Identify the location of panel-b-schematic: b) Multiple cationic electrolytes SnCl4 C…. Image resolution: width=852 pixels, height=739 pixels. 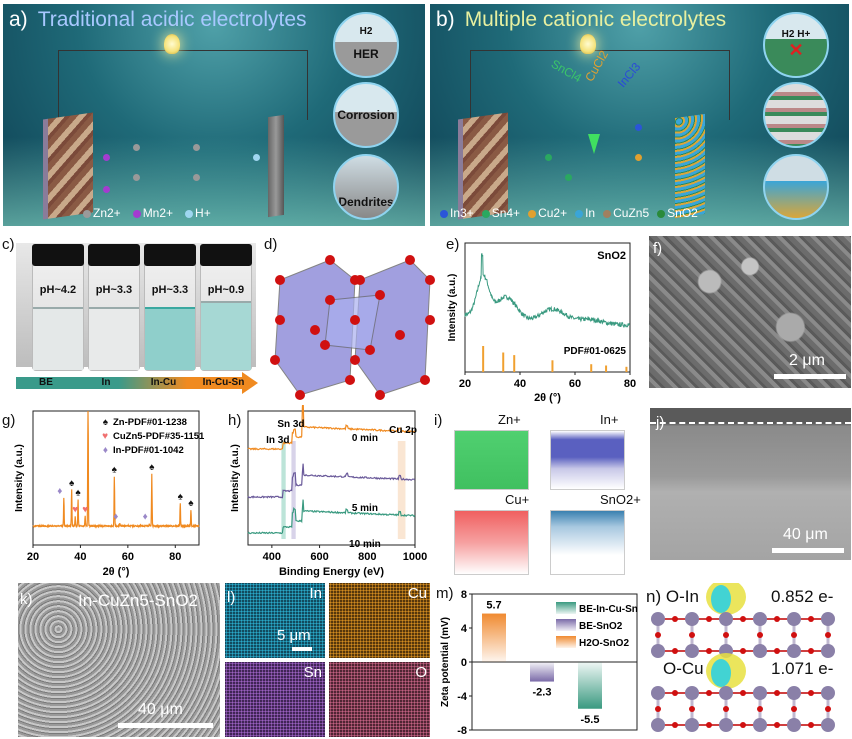
(639, 115).